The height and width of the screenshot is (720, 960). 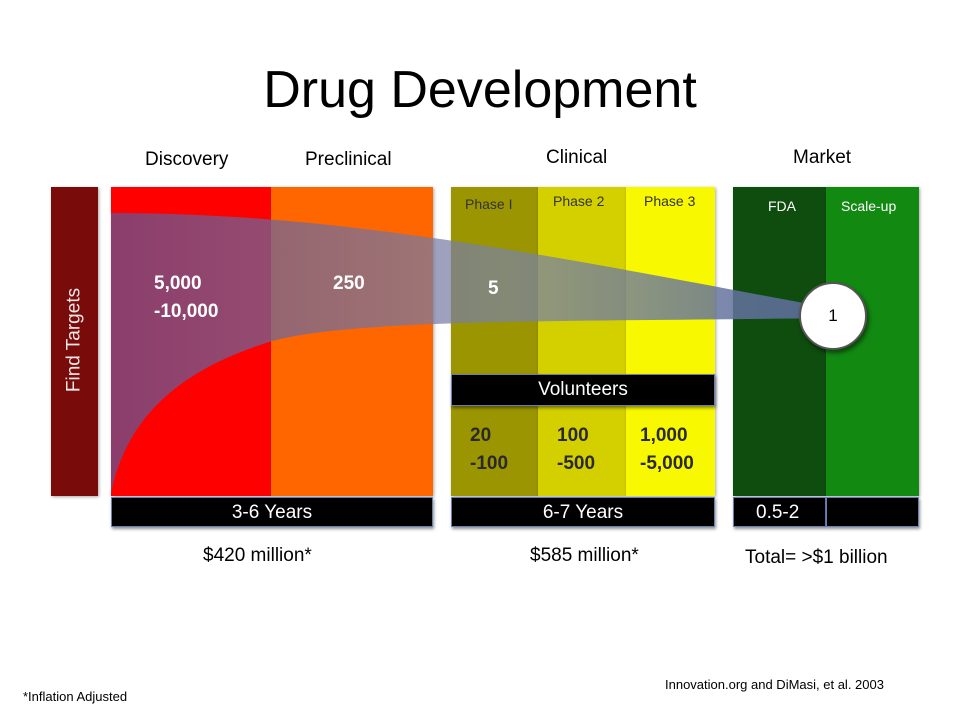 What do you see at coordinates (782, 206) in the screenshot?
I see `fda-label: FDA` at bounding box center [782, 206].